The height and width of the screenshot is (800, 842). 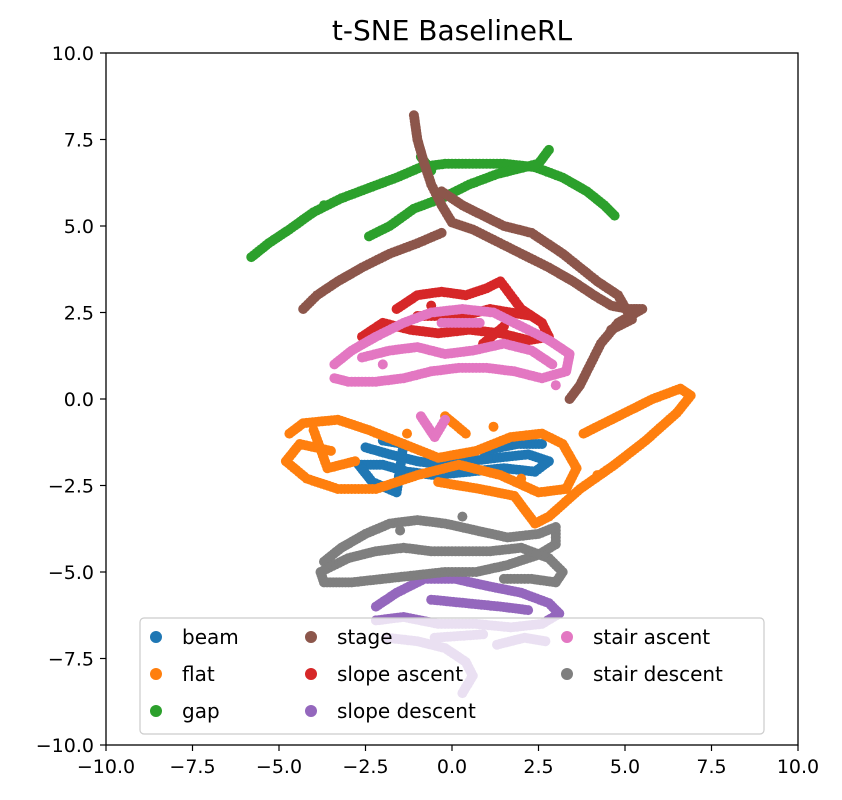 What do you see at coordinates (452, 767) in the screenshot?
I see `x-tick-label: 0.0` at bounding box center [452, 767].